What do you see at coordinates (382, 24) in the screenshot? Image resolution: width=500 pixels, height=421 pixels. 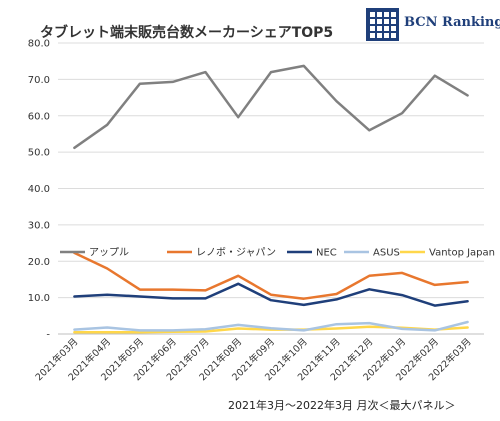 I see `brand-logo-icon` at bounding box center [382, 24].